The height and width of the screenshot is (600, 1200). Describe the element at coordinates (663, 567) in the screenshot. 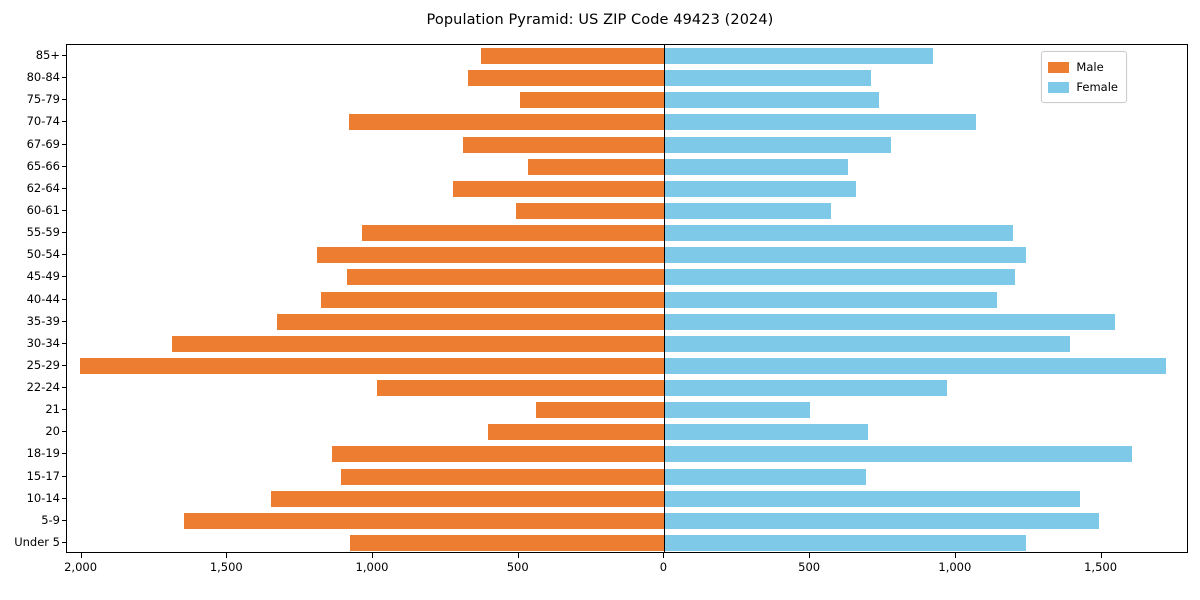

I see `x-axis-tick-label: 0` at that location.